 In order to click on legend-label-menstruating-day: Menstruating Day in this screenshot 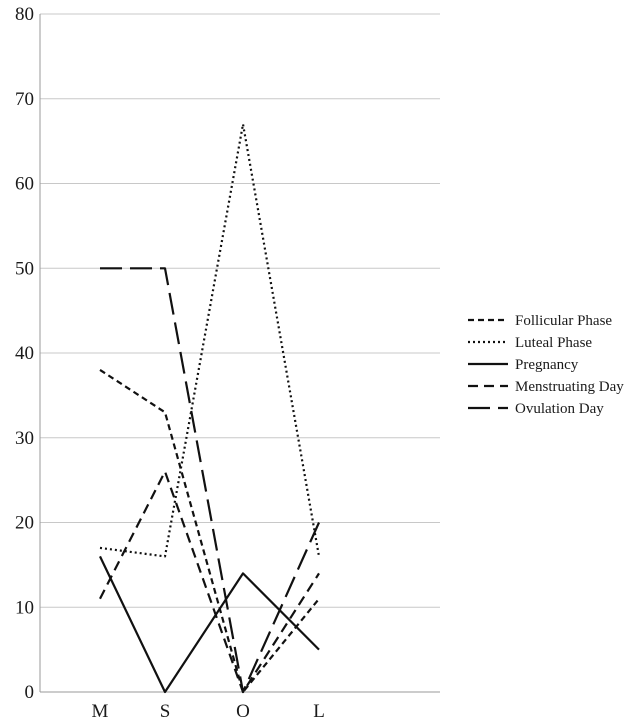, I will do `click(569, 387)`.